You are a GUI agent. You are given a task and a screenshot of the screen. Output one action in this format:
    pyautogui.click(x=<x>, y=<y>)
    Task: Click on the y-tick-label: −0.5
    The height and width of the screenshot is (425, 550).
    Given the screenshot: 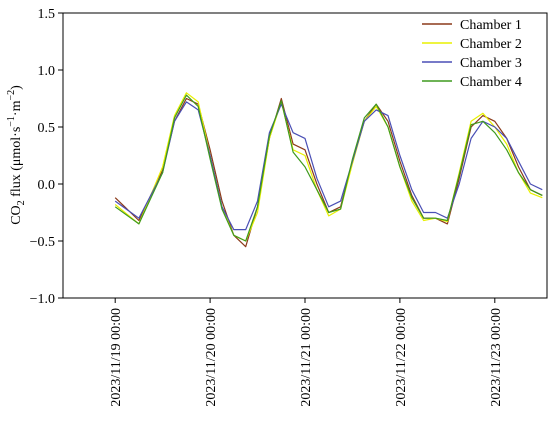 What is the action you would take?
    pyautogui.click(x=42, y=242)
    